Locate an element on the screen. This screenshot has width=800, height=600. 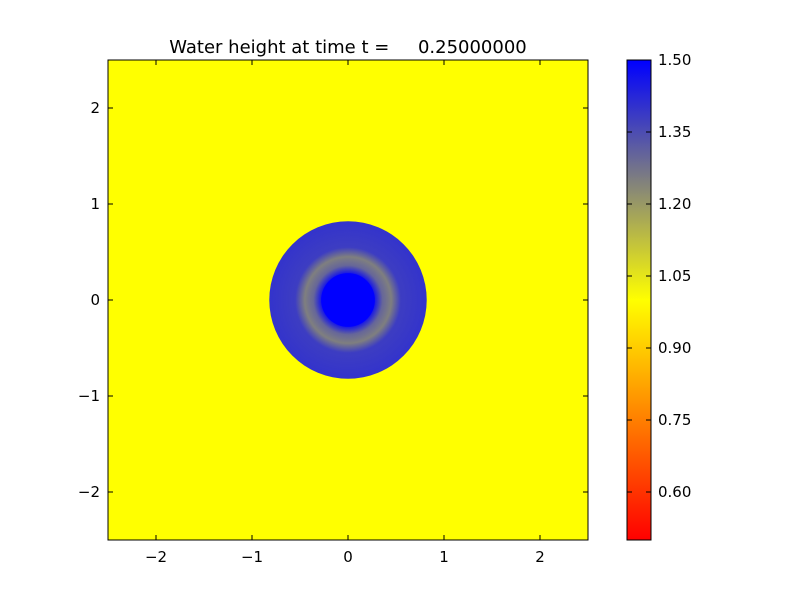
colorbar-ticks: 0.60 0.75 0.90 1.05 1.20 1.35 1.50 is located at coordinates (659, 276).